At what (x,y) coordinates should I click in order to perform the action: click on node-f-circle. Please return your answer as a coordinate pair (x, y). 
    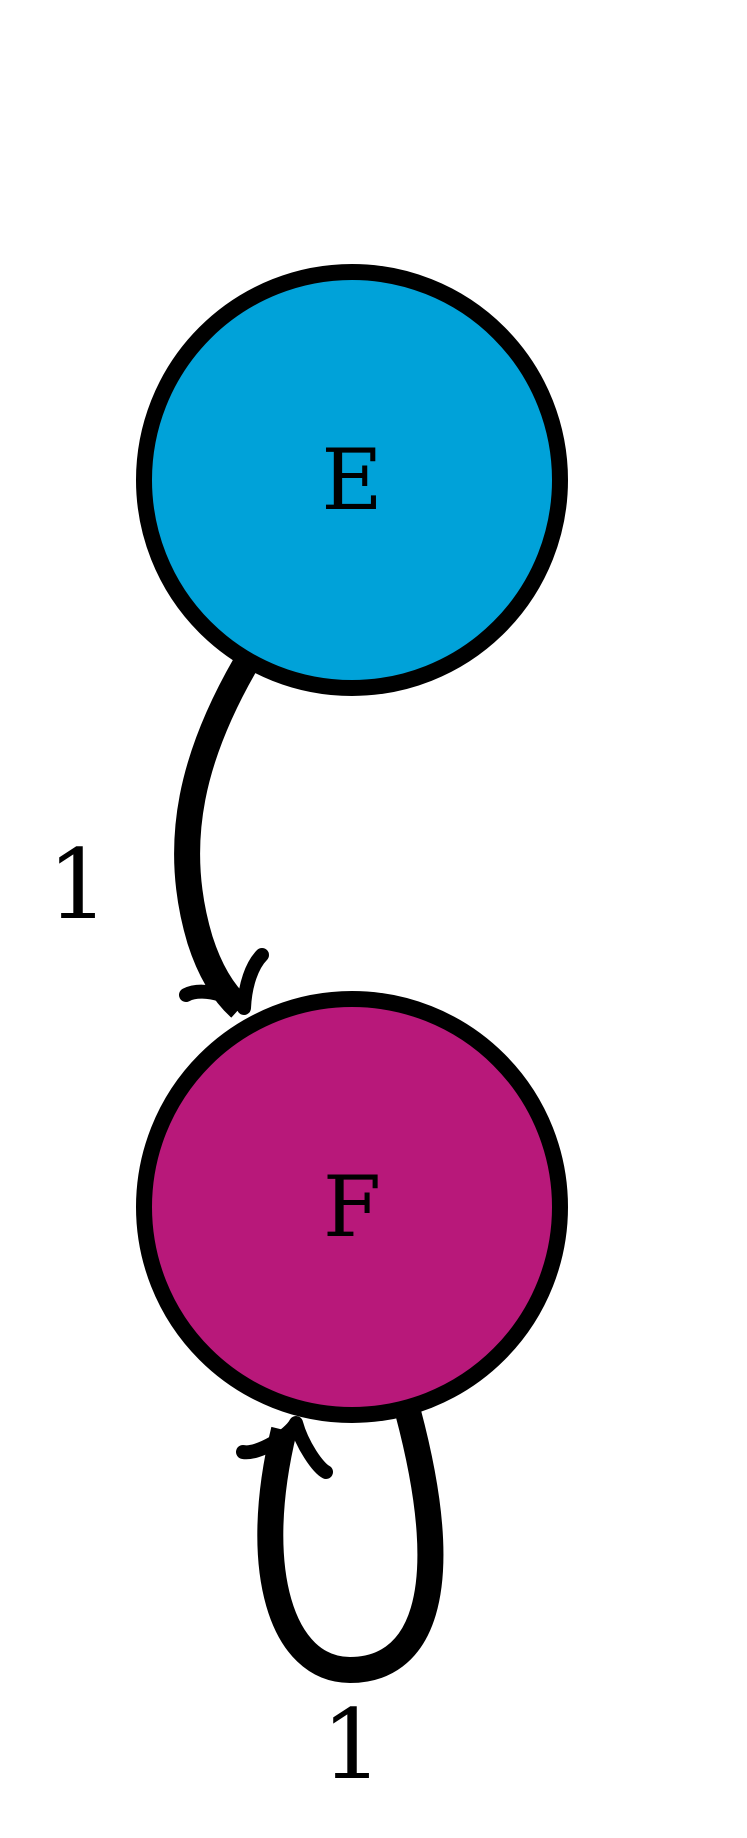
    Looking at the image, I should click on (352, 1207).